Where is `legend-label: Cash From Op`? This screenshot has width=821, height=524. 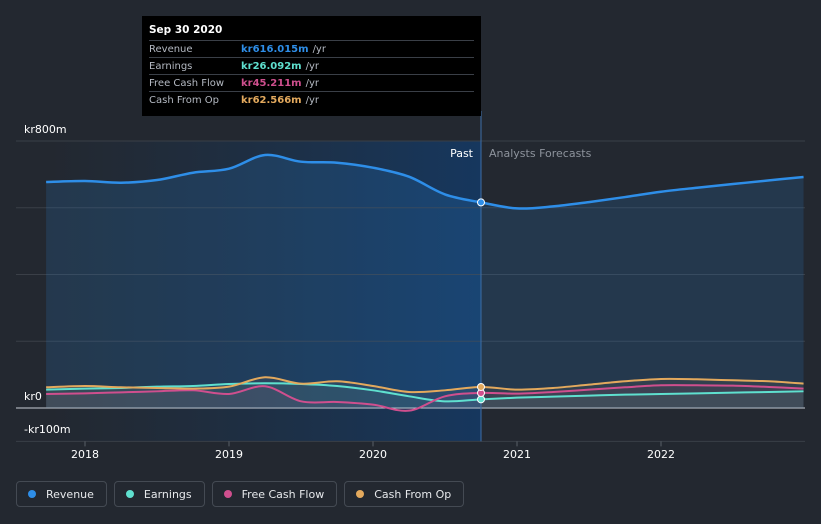 legend-label: Cash From Op is located at coordinates (413, 494).